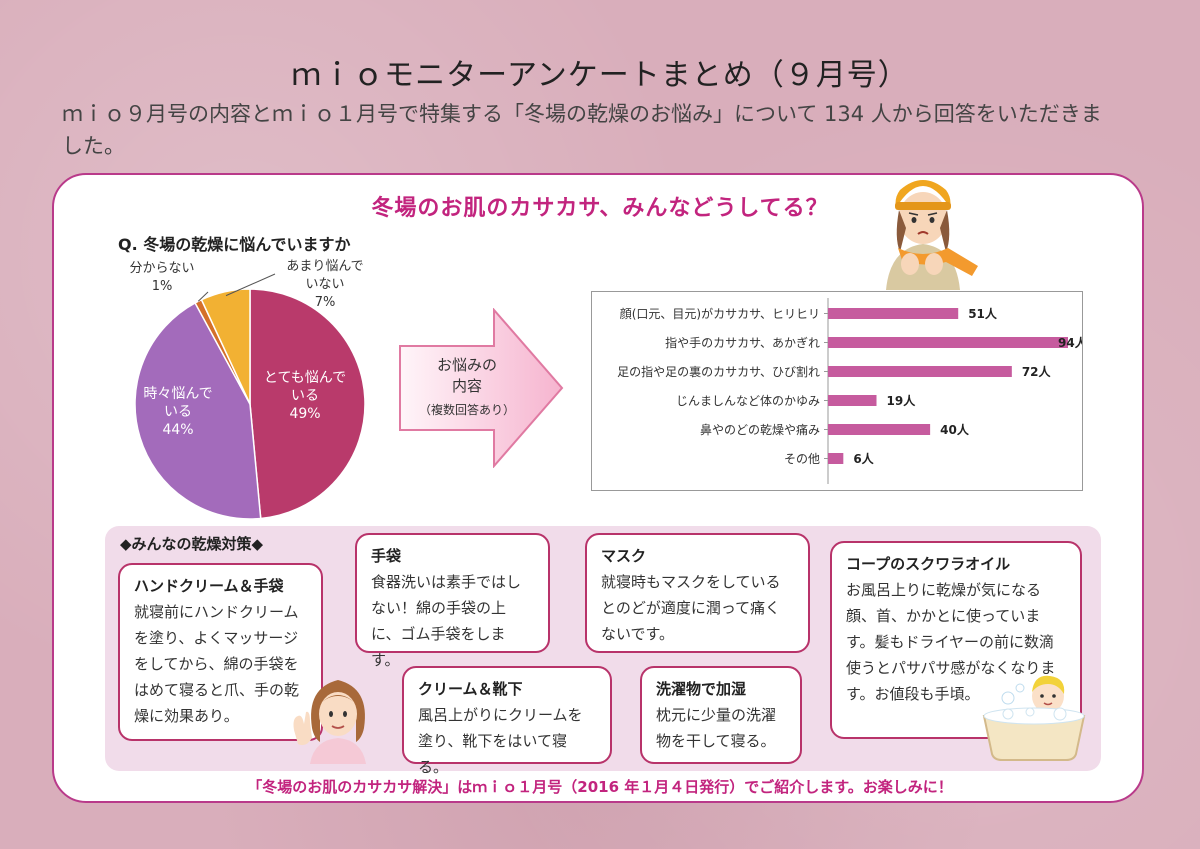  I want to click on arrow-line2: 内容, so click(466, 386).